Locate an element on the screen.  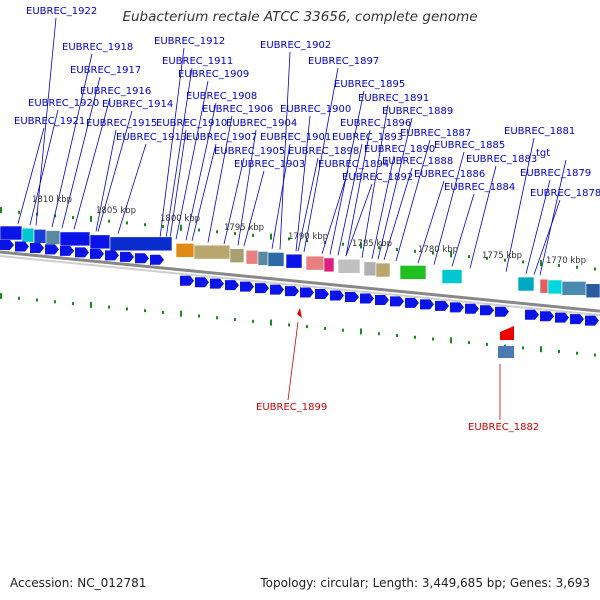
gene-label-forward: EUBREC_1908 is located at coordinates (221, 96).